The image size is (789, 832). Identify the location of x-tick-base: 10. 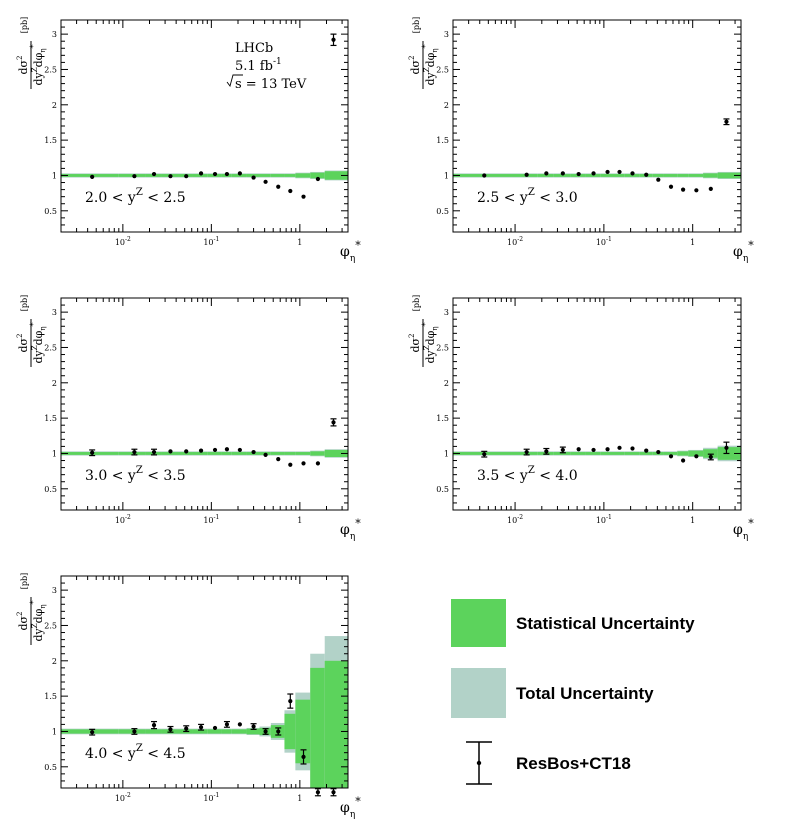
(208, 520).